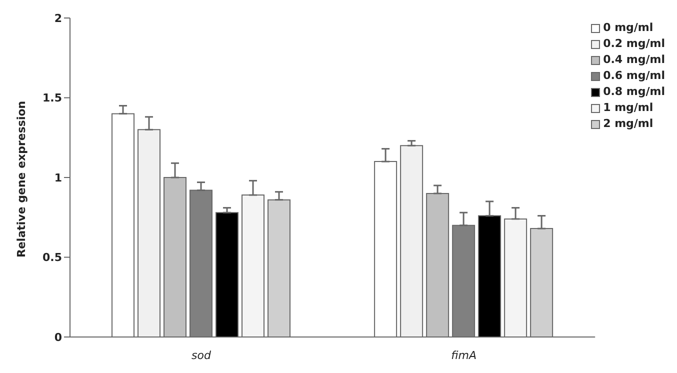 Image resolution: width=677 pixels, height=373 pixels. What do you see at coordinates (52, 257) in the screenshot?
I see `y-tick-label: 0.5` at bounding box center [52, 257].